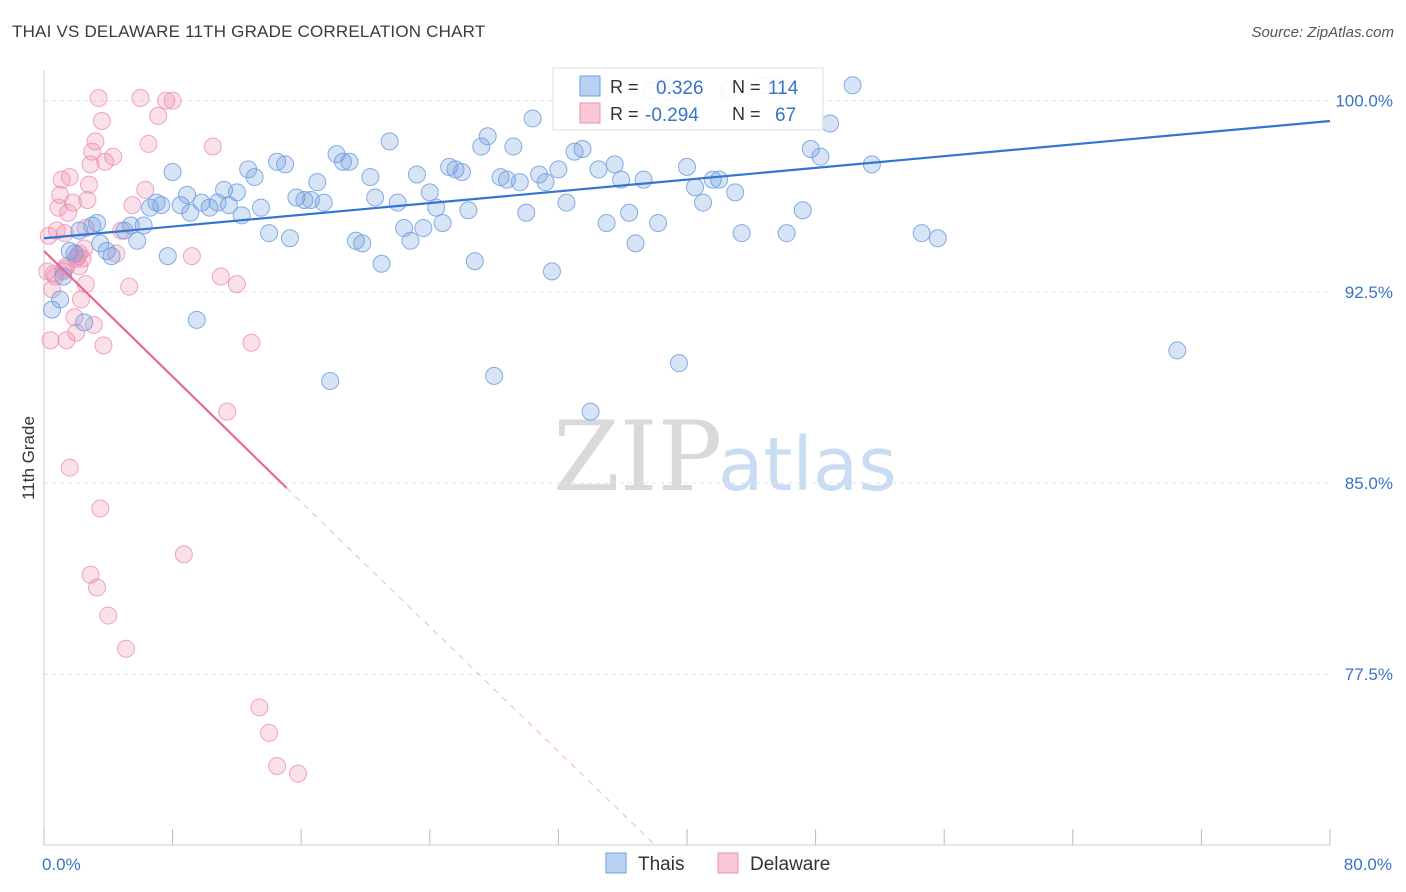 Image resolution: width=1406 pixels, height=892 pixels. Describe the element at coordinates (61, 864) in the screenshot. I see `x-tick-label-0: 0.0%` at that location.